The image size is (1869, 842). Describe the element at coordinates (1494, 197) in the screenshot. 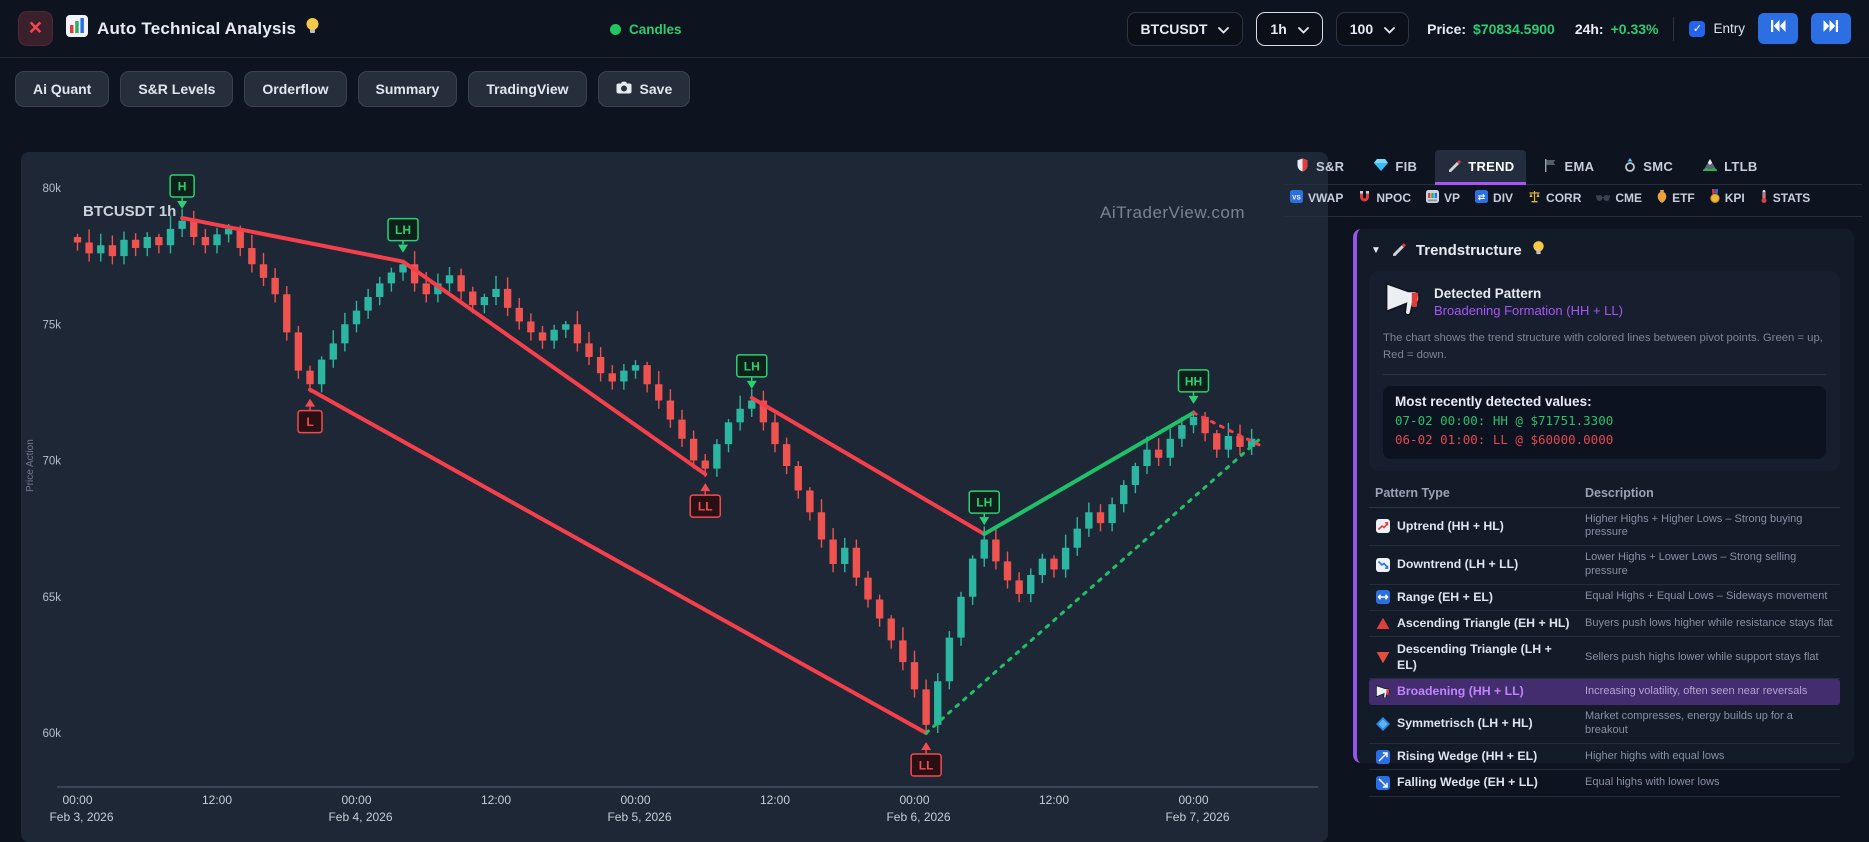

I see `tab-div: ⇄ DIV` at that location.